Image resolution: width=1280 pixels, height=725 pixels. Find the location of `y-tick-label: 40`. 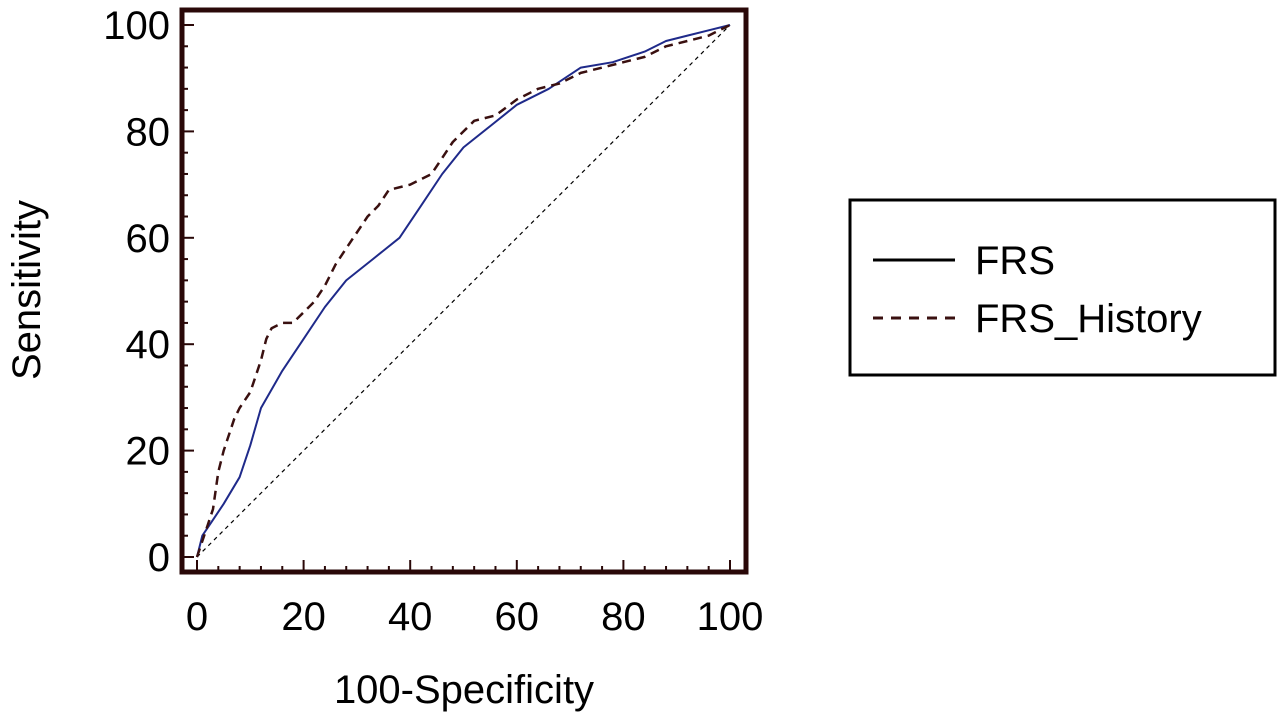

y-tick-label: 40 is located at coordinates (148, 345).